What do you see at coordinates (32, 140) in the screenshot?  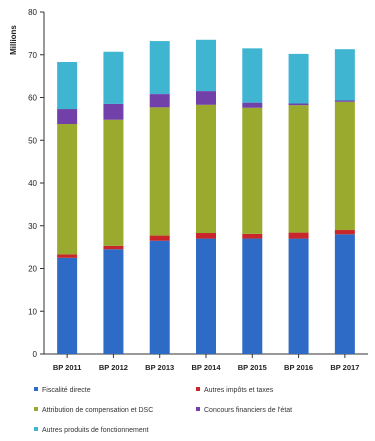 I see `y-tick-label: 50` at bounding box center [32, 140].